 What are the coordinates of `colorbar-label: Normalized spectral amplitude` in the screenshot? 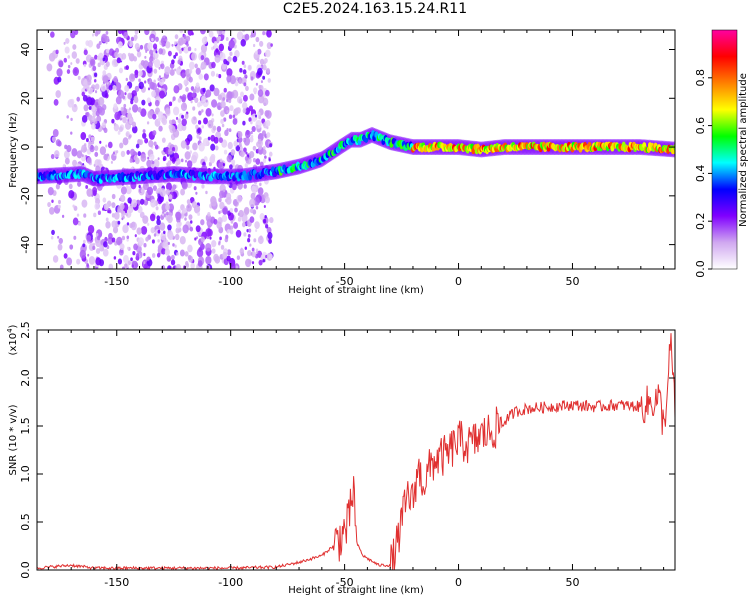 It's located at (743, 150).